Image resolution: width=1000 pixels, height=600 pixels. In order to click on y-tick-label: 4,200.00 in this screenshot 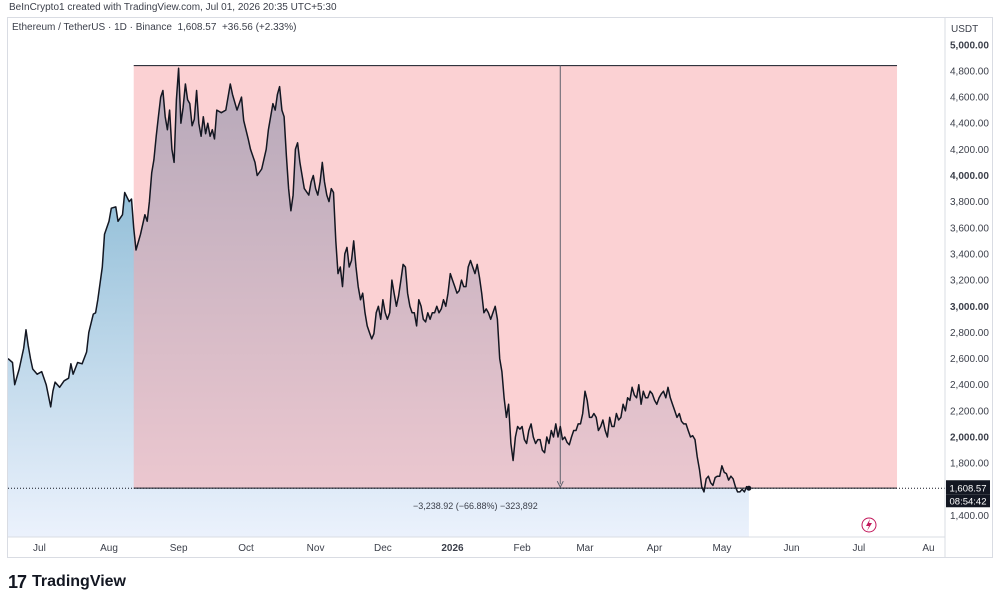, I will do `click(969, 150)`.